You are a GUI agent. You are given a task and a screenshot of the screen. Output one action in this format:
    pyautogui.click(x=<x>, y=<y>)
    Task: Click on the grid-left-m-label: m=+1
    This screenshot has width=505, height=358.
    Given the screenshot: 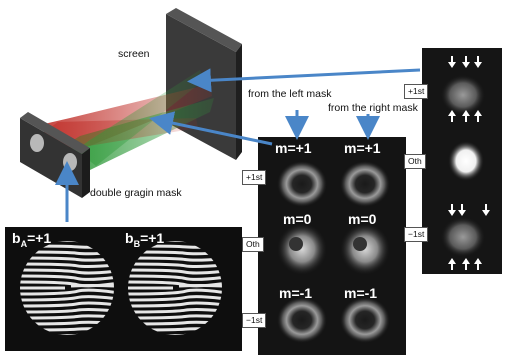 What is the action you would take?
    pyautogui.click(x=293, y=148)
    